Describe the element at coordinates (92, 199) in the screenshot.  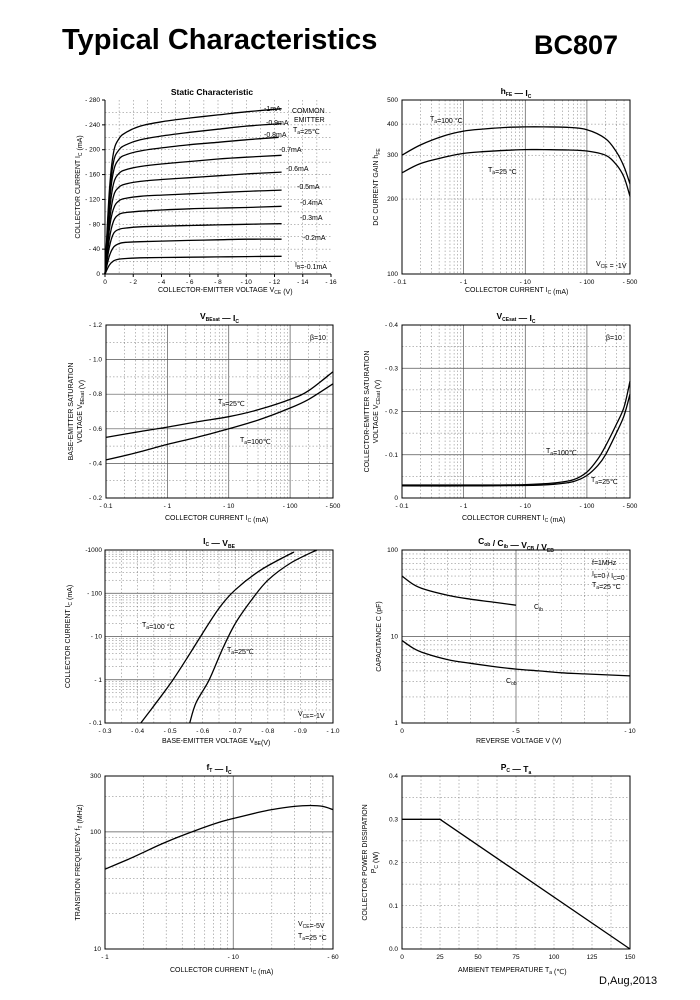
I see `y-tick-label: - 120` at that location.